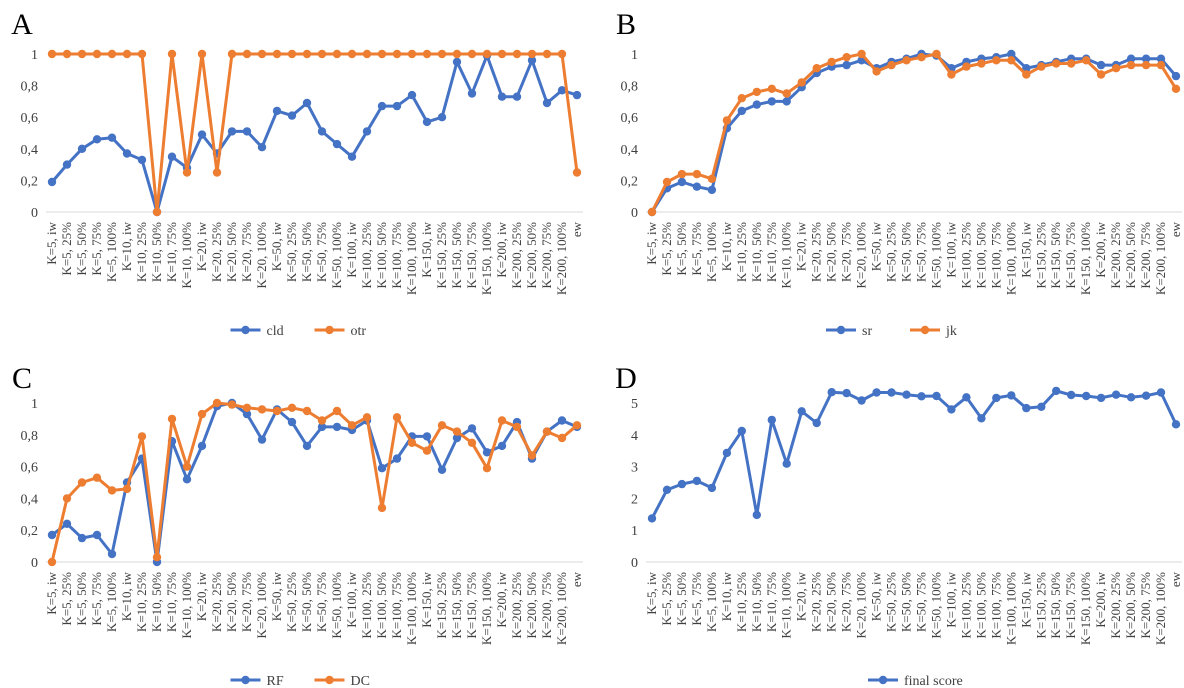 Image resolution: width=1184 pixels, height=688 pixels. I want to click on legend-item: sr, so click(849, 331).